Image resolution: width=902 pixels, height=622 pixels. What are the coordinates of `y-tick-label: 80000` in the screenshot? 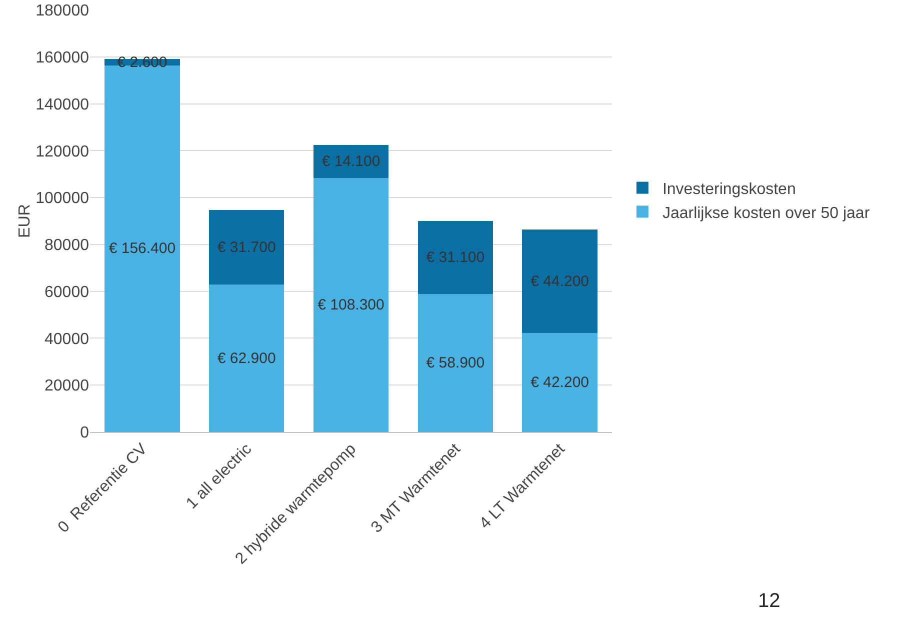 It's located at (67, 245).